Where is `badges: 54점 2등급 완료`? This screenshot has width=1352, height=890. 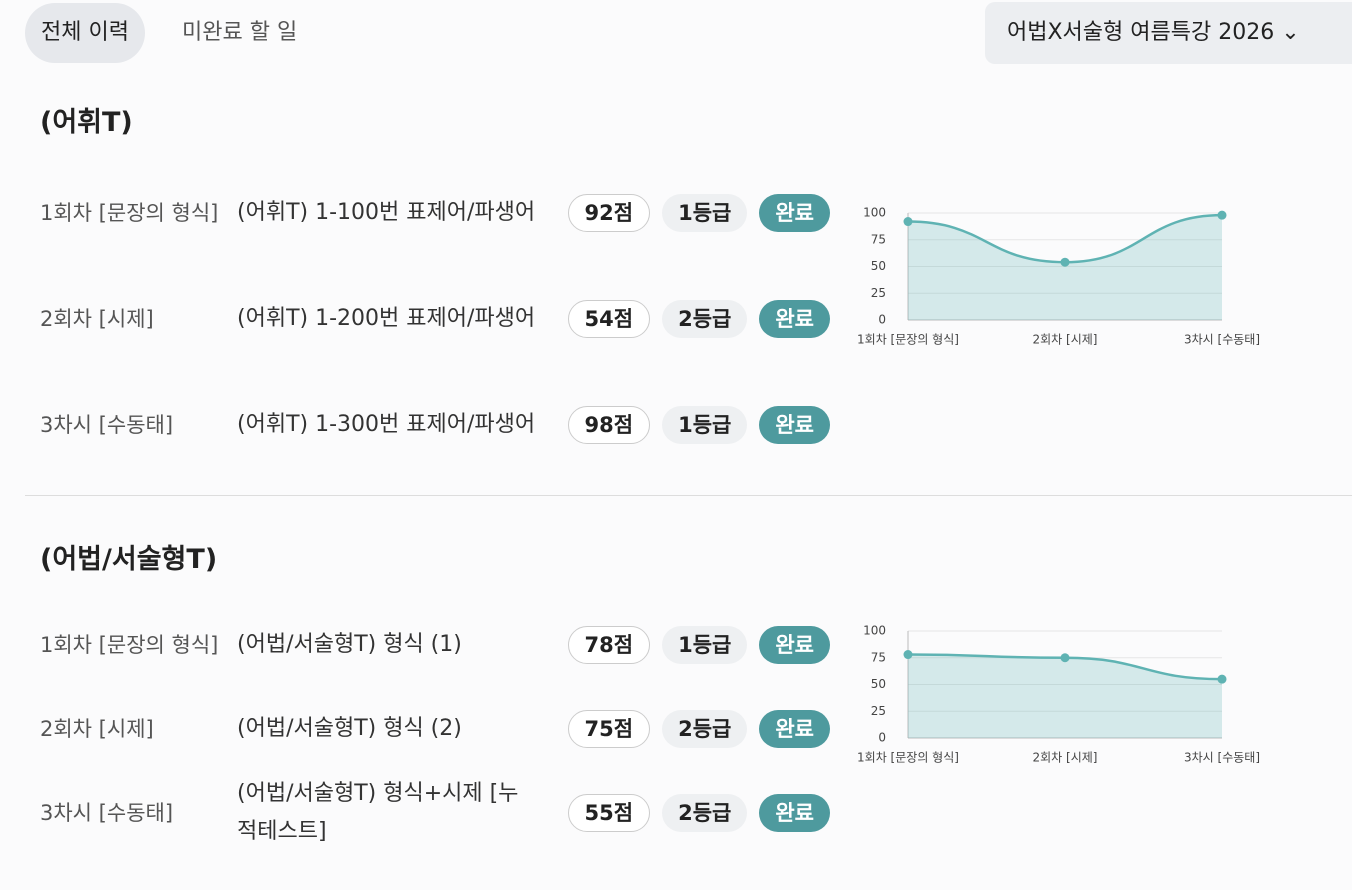
badges: 54점 2등급 완료 is located at coordinates (694, 319).